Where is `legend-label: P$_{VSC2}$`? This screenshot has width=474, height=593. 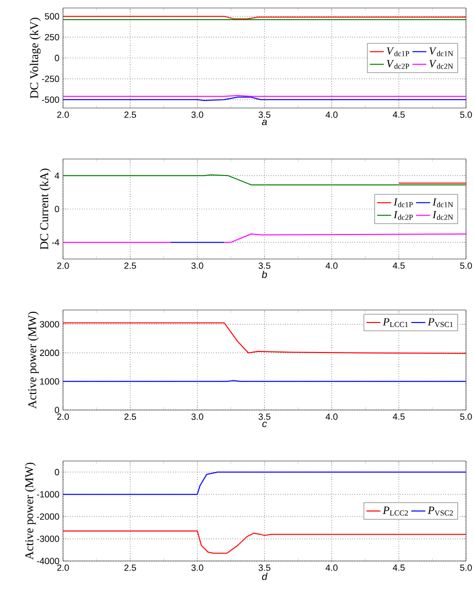 legend-label: P$_{VSC2}$ is located at coordinates (440, 511).